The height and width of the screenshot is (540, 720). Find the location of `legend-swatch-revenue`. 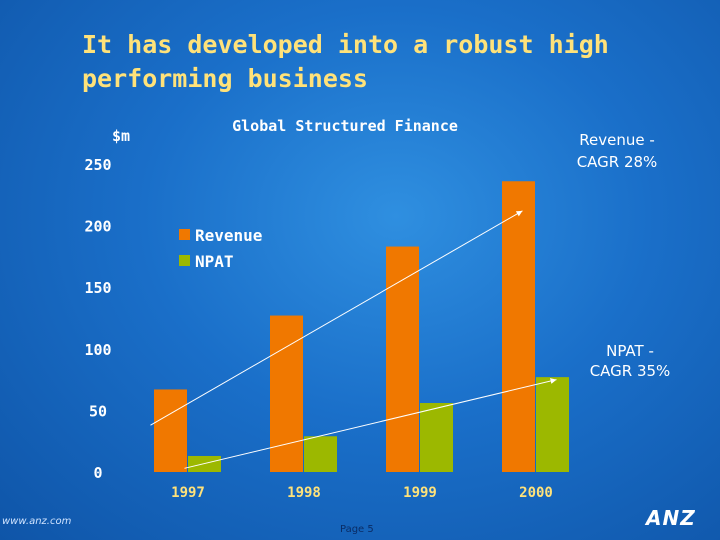

legend-swatch-revenue is located at coordinates (184, 234).